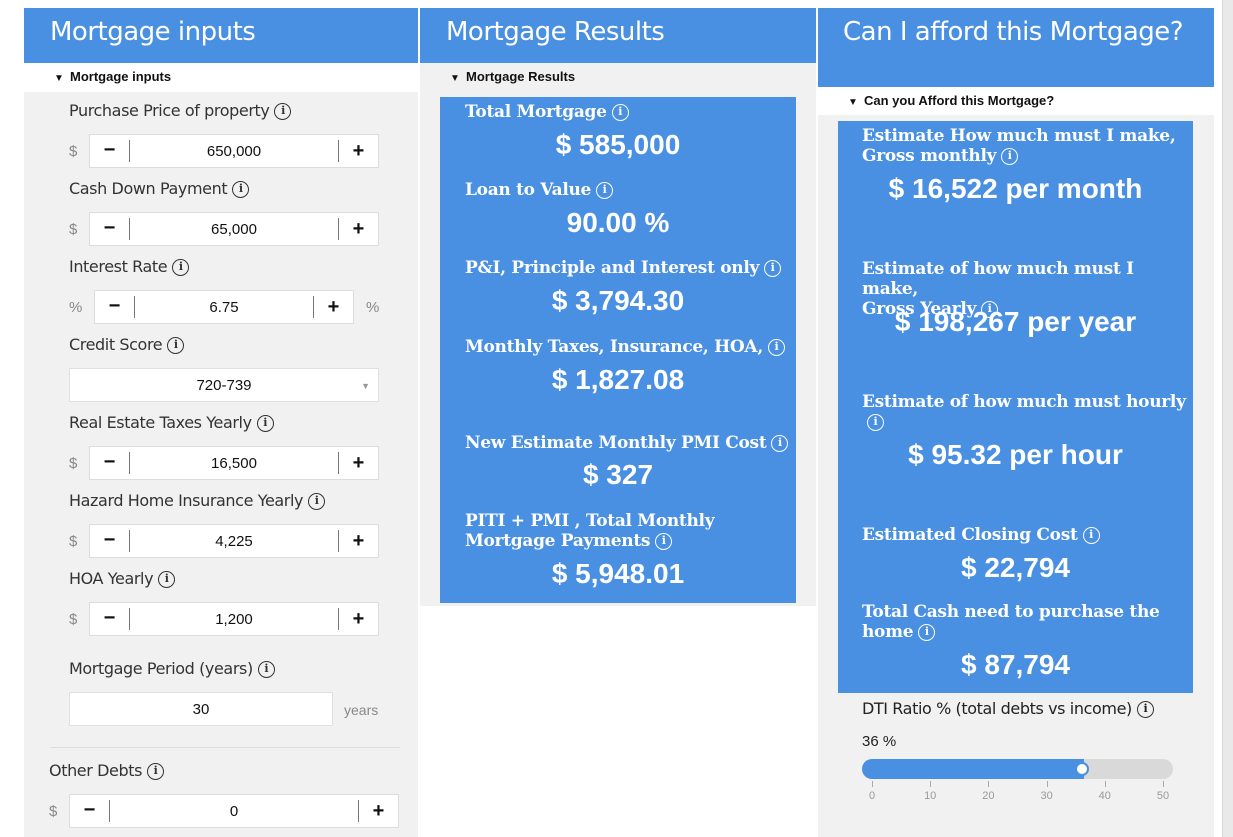  I want to click on insurance-input: 4,225, so click(234, 541).